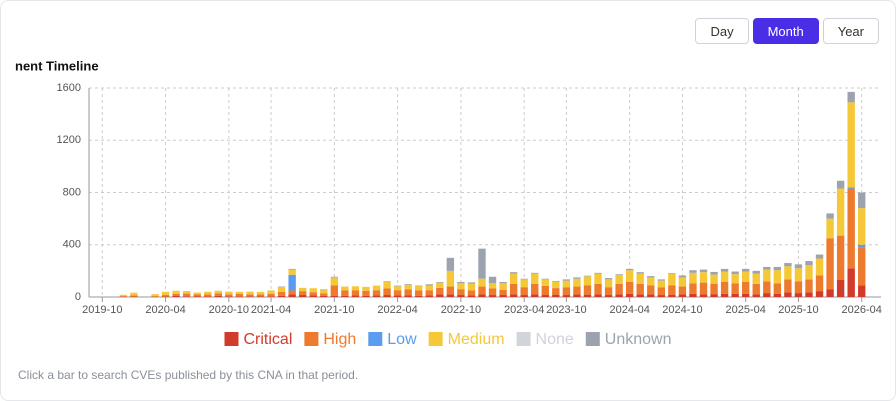  I want to click on legend-label: Unknown, so click(638, 339).